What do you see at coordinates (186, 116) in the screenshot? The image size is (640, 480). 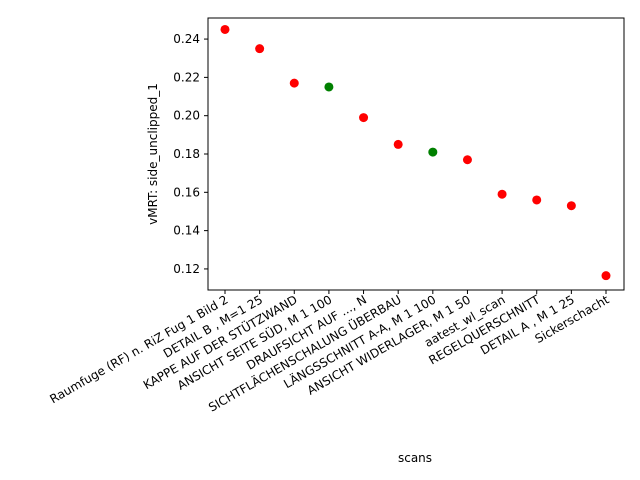 I see `y-tick-label: 0.20` at bounding box center [186, 116].